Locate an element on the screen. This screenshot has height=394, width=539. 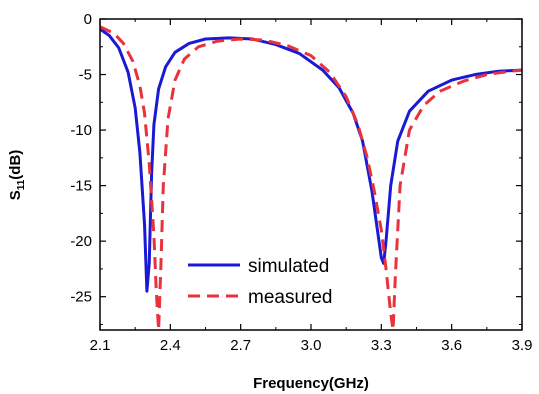
y-axis-label: S11(dB) is located at coordinates (17, 175).